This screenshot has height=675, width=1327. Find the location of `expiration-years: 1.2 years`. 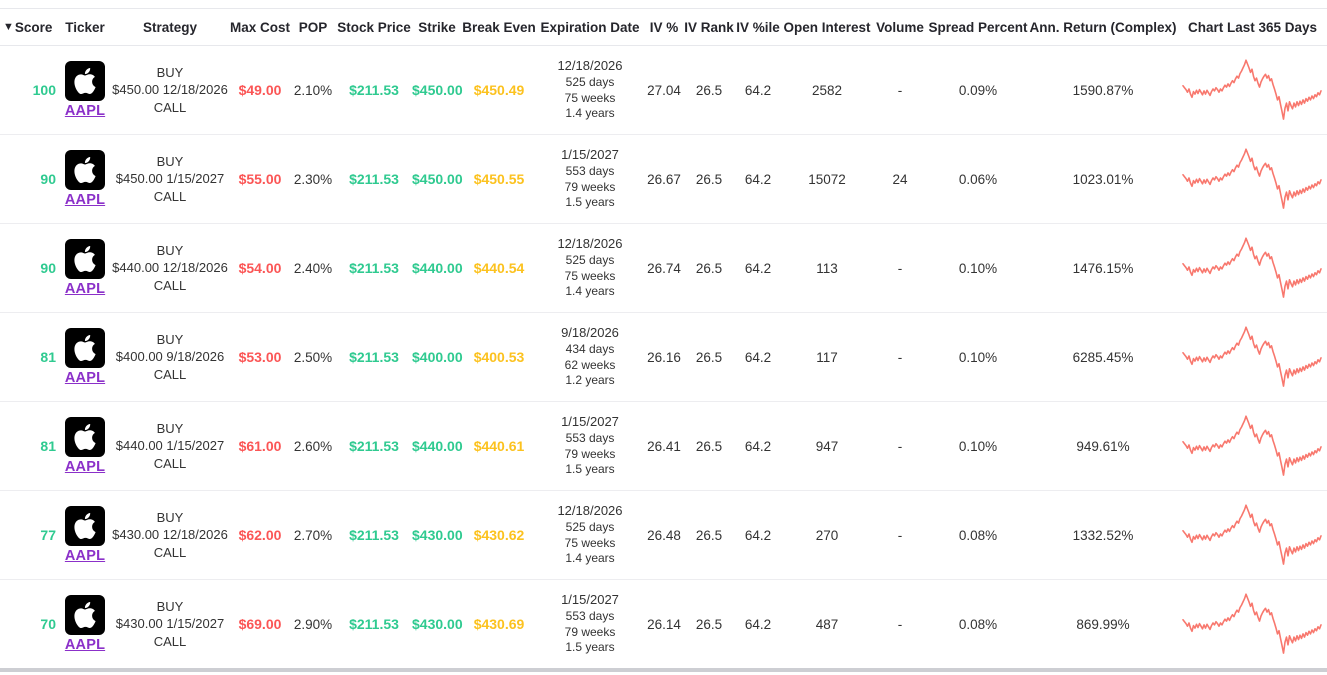

expiration-years: 1.2 years is located at coordinates (590, 380).